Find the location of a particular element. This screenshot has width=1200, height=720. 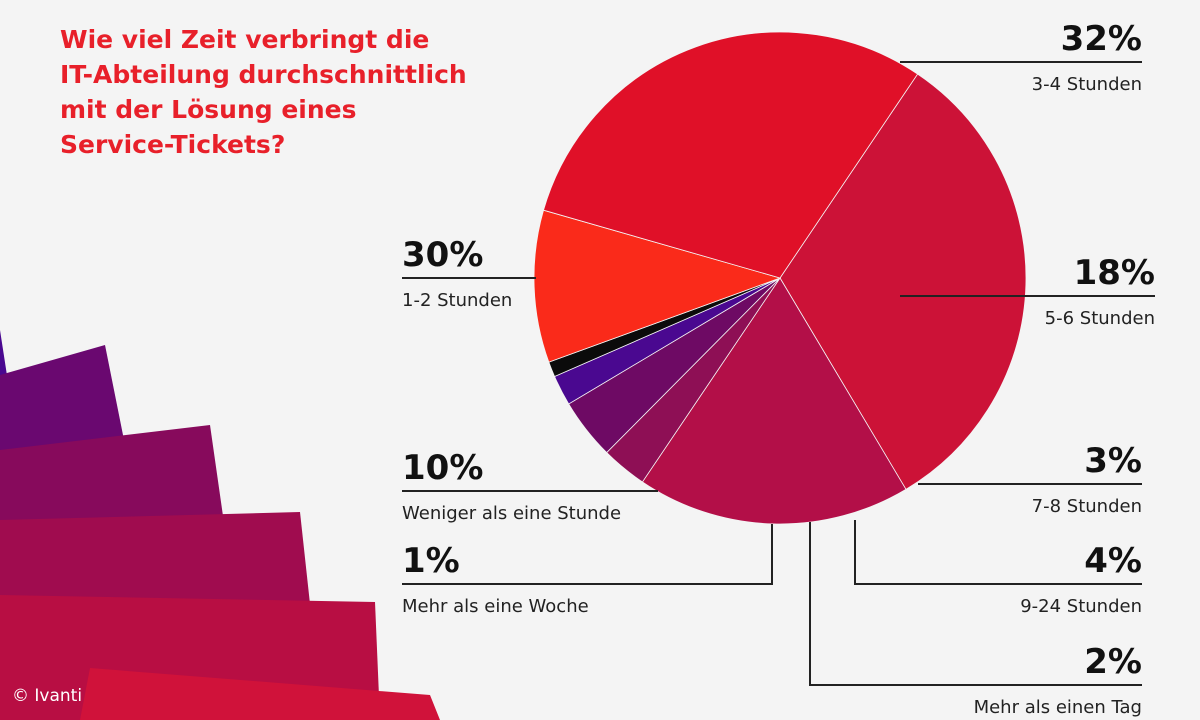

slice-percent-label: 4% is located at coordinates (1113, 561).